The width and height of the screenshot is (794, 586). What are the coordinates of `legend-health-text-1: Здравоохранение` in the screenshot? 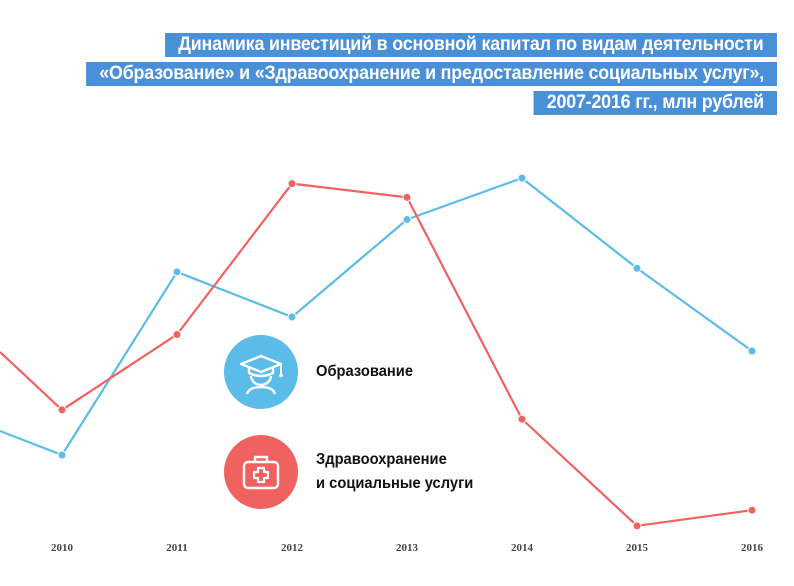 It's located at (381, 459).